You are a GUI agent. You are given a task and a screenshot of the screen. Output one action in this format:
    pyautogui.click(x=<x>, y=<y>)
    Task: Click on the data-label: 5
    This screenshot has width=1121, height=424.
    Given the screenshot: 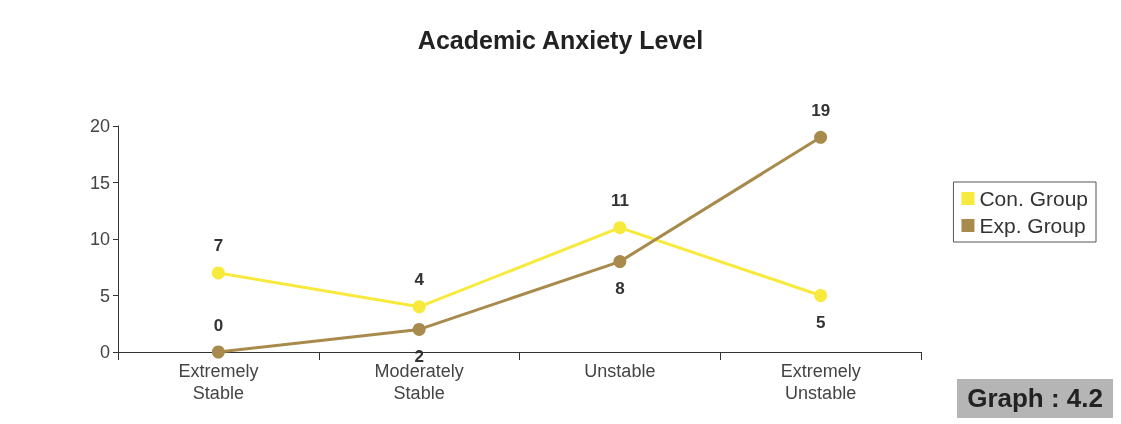 What is the action you would take?
    pyautogui.click(x=820, y=322)
    